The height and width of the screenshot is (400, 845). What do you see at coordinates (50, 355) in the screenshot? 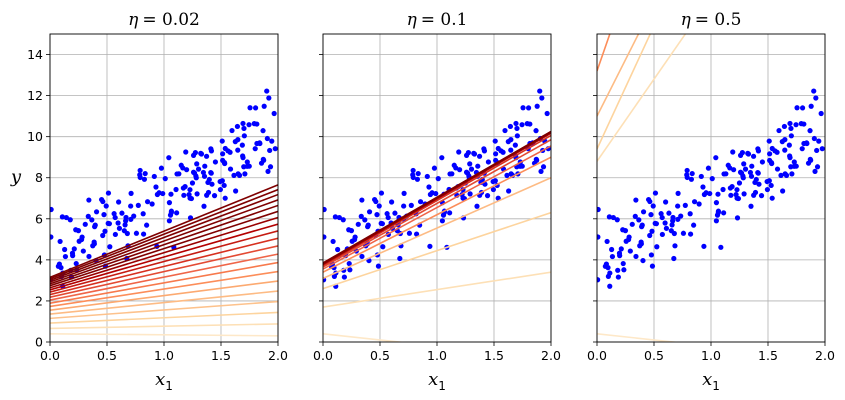
I see `x-tick-label: 0.0` at bounding box center [50, 355].